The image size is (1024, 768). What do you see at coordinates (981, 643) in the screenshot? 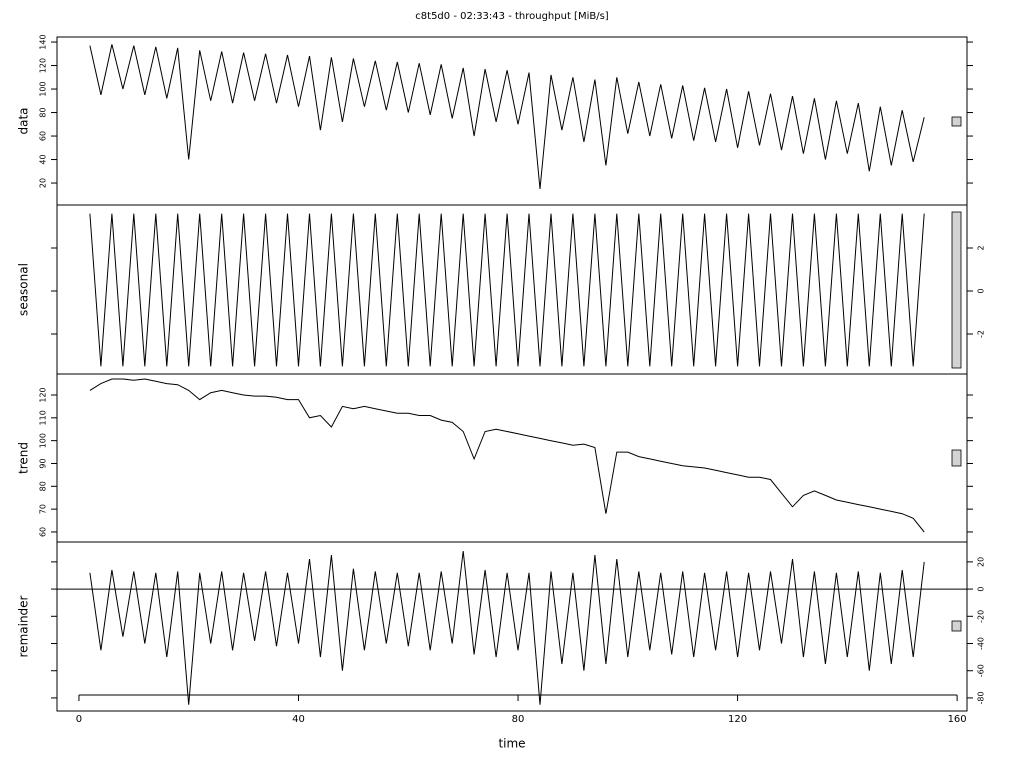
I see `y-tick-label: -40` at bounding box center [981, 643].